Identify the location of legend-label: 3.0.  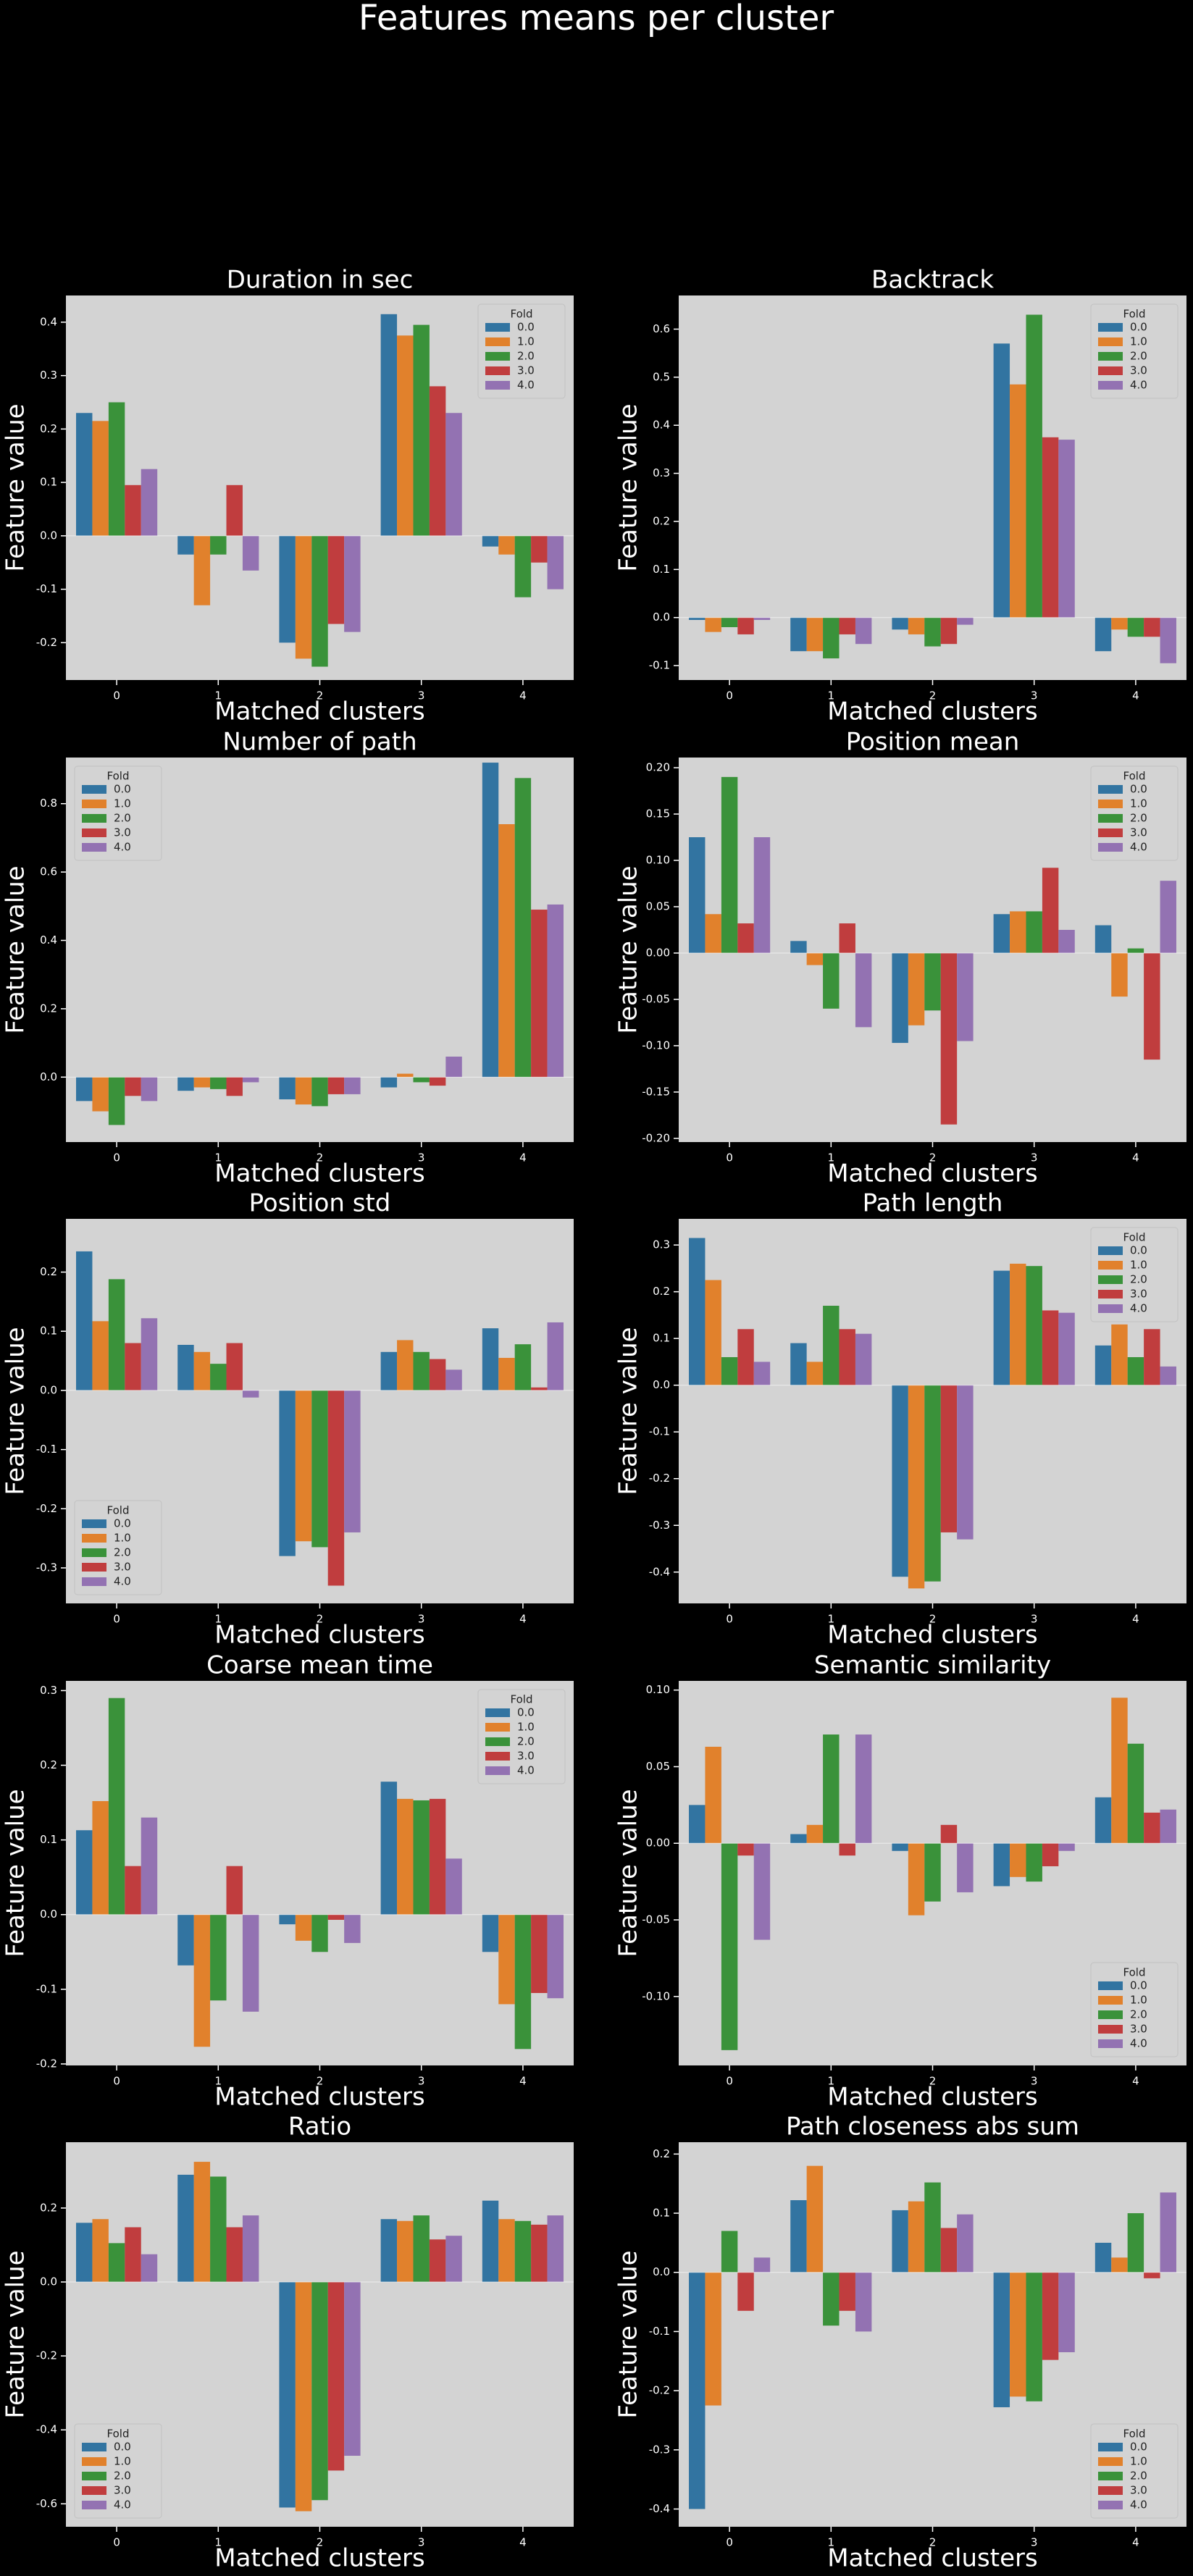
(526, 1756).